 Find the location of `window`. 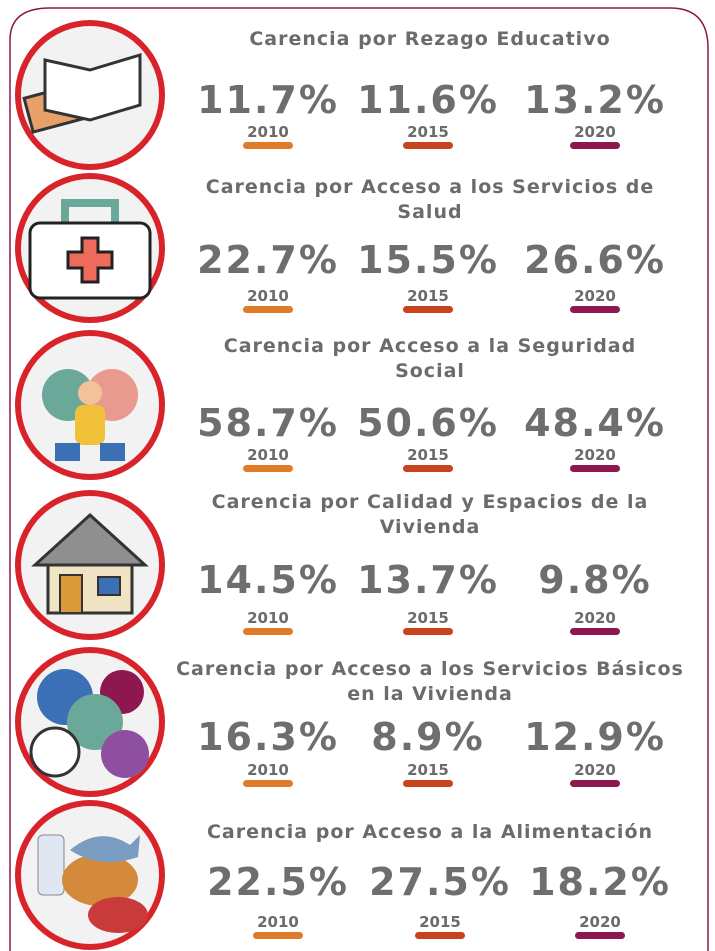

window is located at coordinates (109, 586).